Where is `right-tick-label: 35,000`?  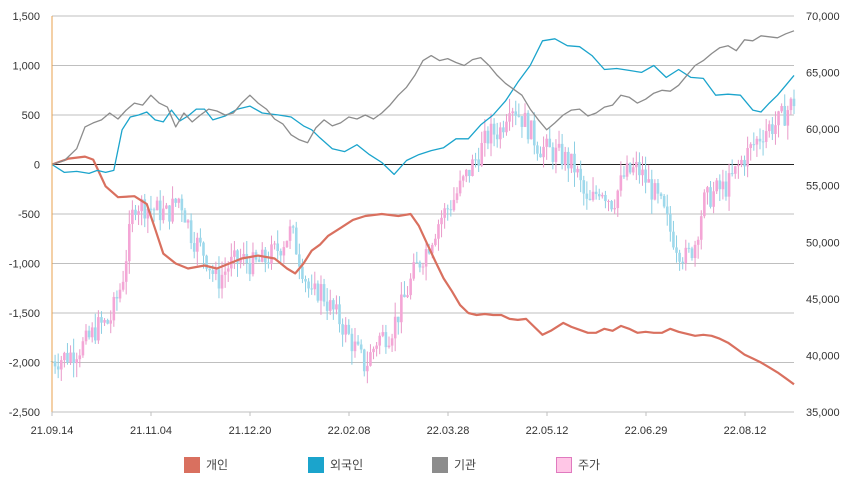
right-tick-label: 35,000 is located at coordinates (823, 413).